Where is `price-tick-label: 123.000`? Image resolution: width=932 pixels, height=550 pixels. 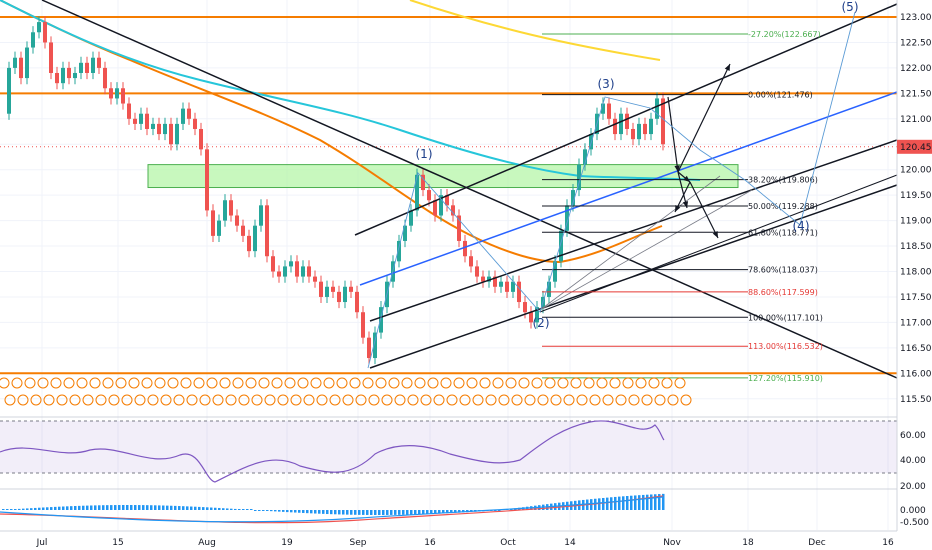
price-tick-label: 123.000 is located at coordinates (916, 18).